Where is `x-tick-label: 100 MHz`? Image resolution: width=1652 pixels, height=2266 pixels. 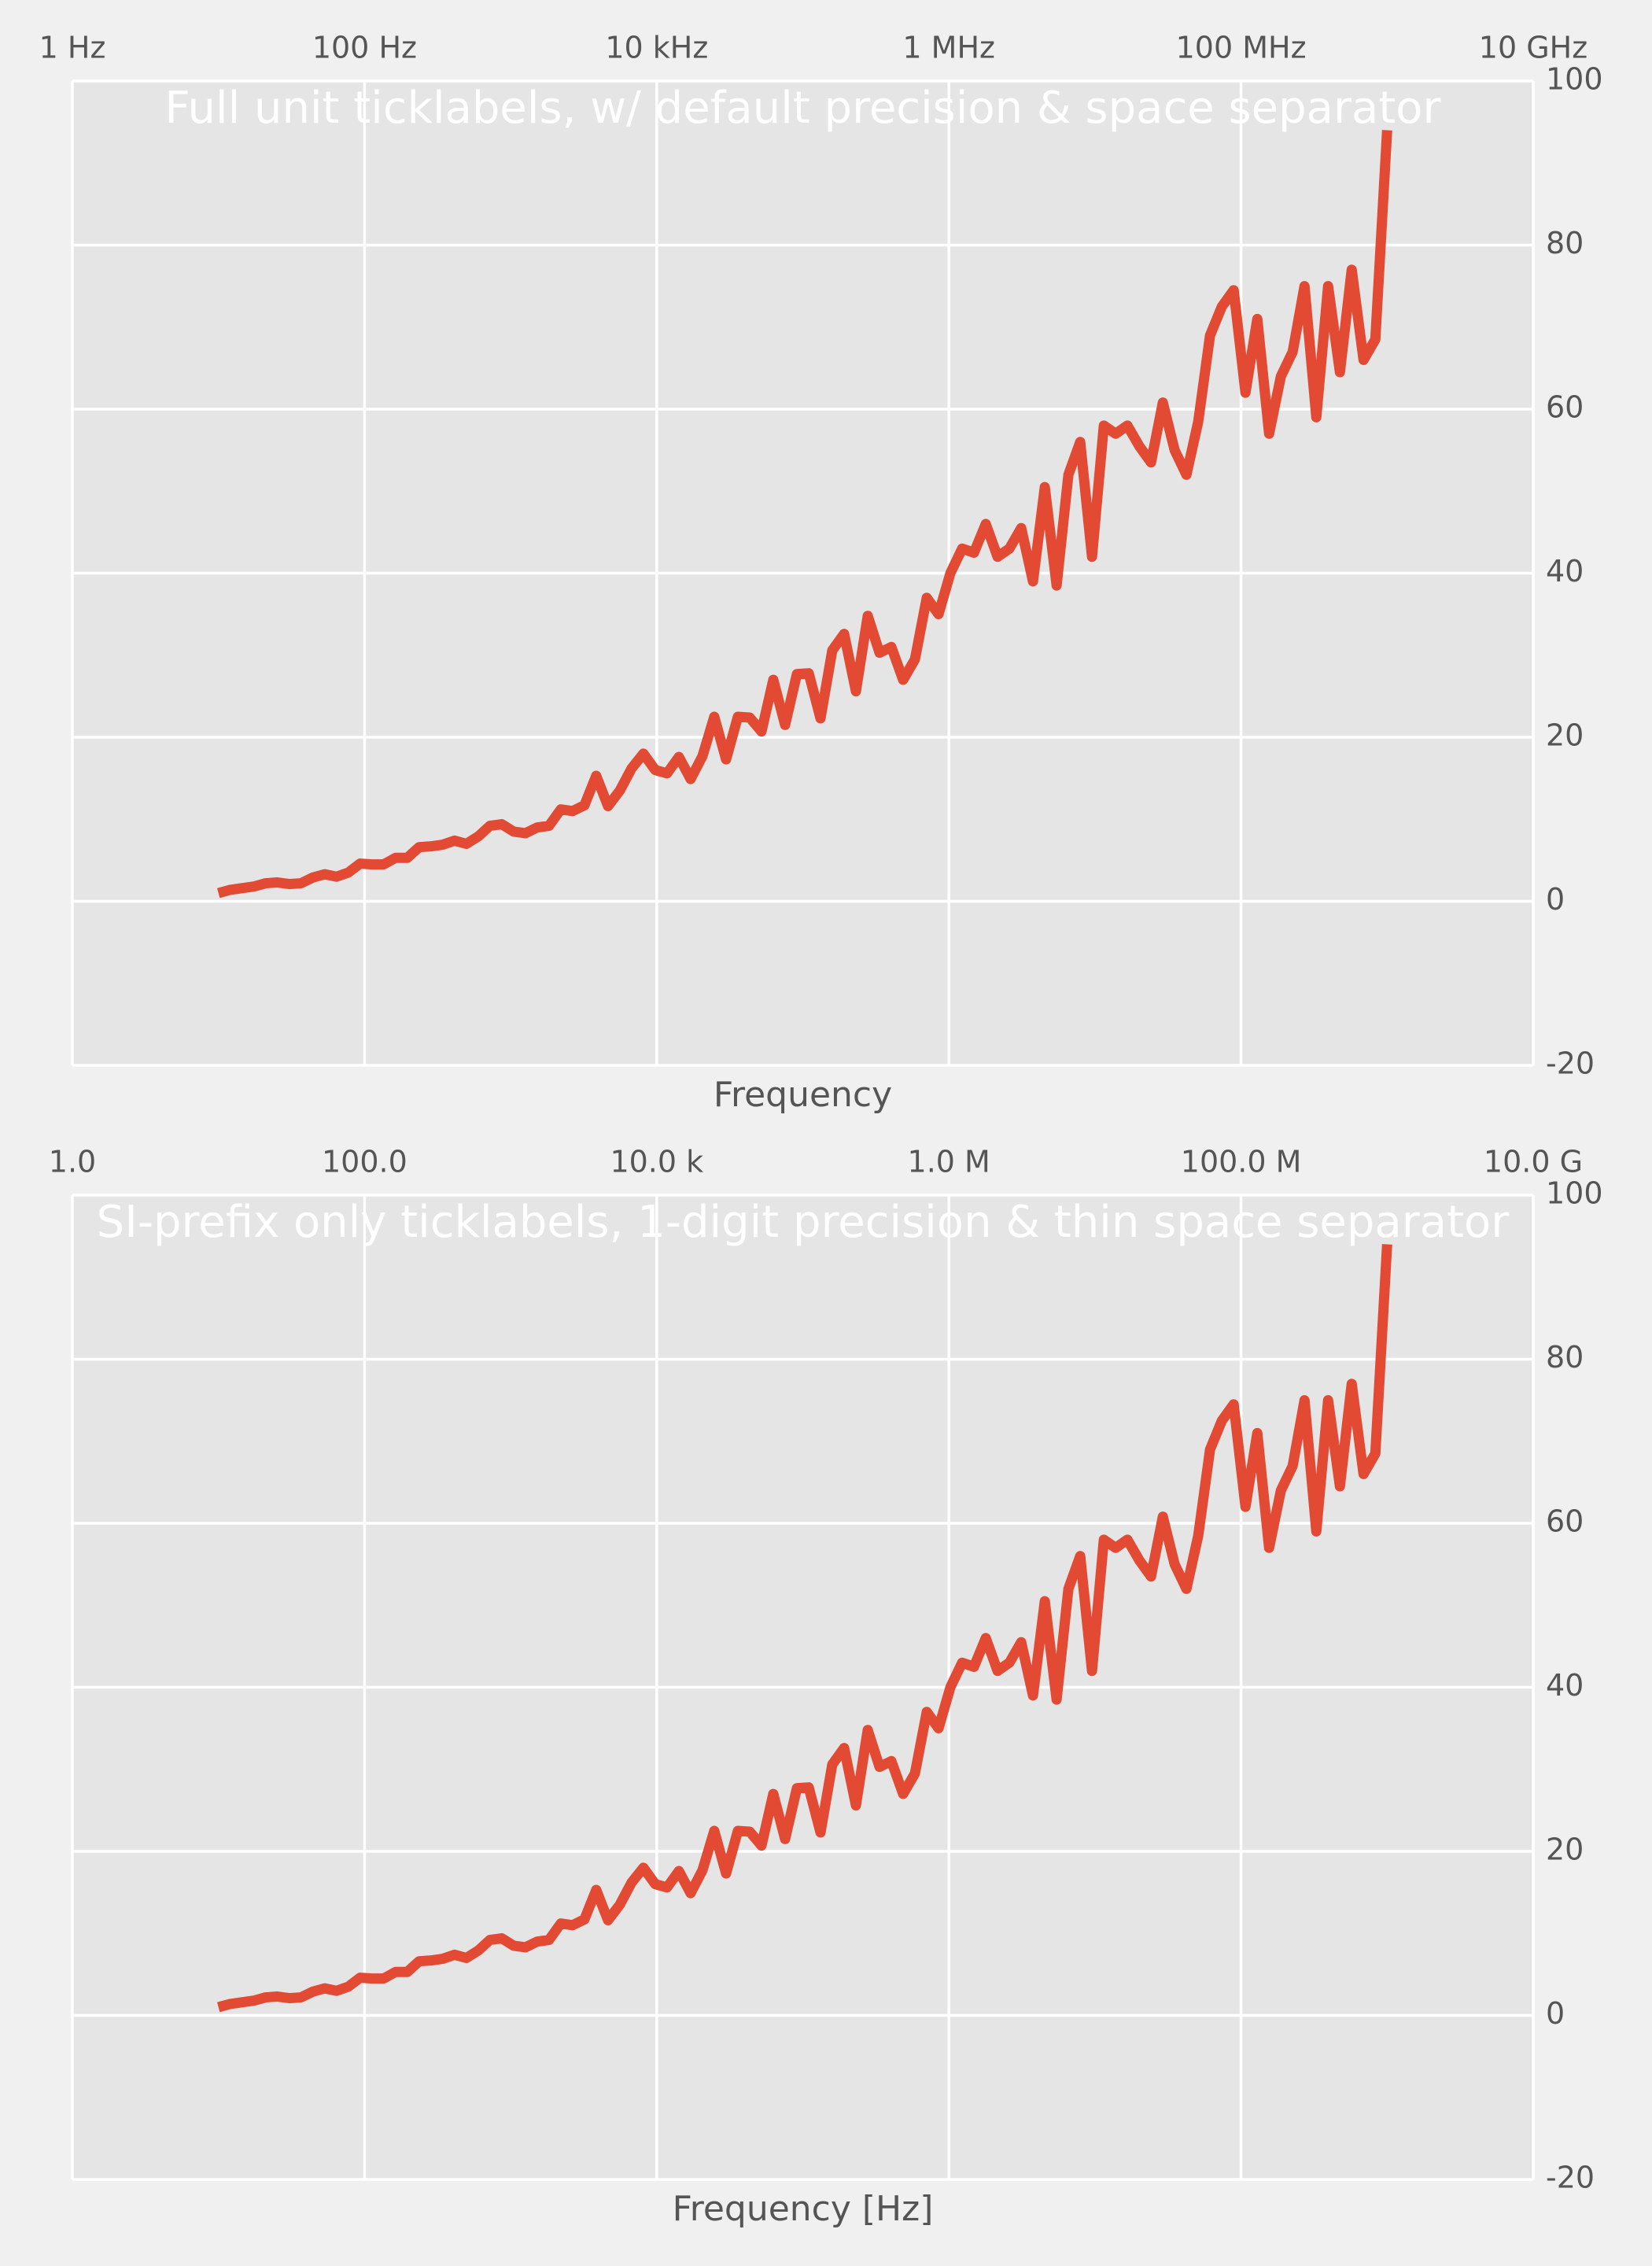 x-tick-label: 100 MHz is located at coordinates (1241, 48).